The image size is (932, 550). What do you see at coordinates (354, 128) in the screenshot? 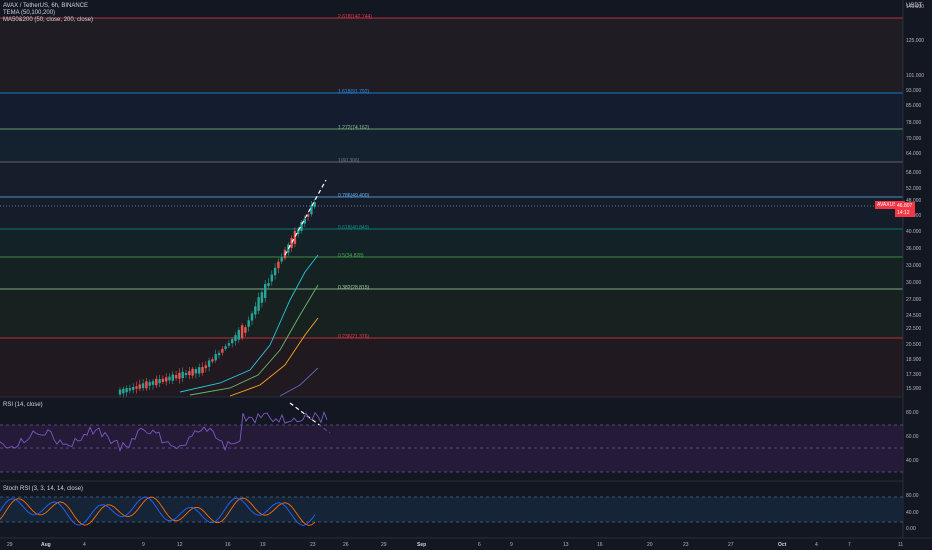
I see `fib-label: 1.272(74.162)` at bounding box center [354, 128].